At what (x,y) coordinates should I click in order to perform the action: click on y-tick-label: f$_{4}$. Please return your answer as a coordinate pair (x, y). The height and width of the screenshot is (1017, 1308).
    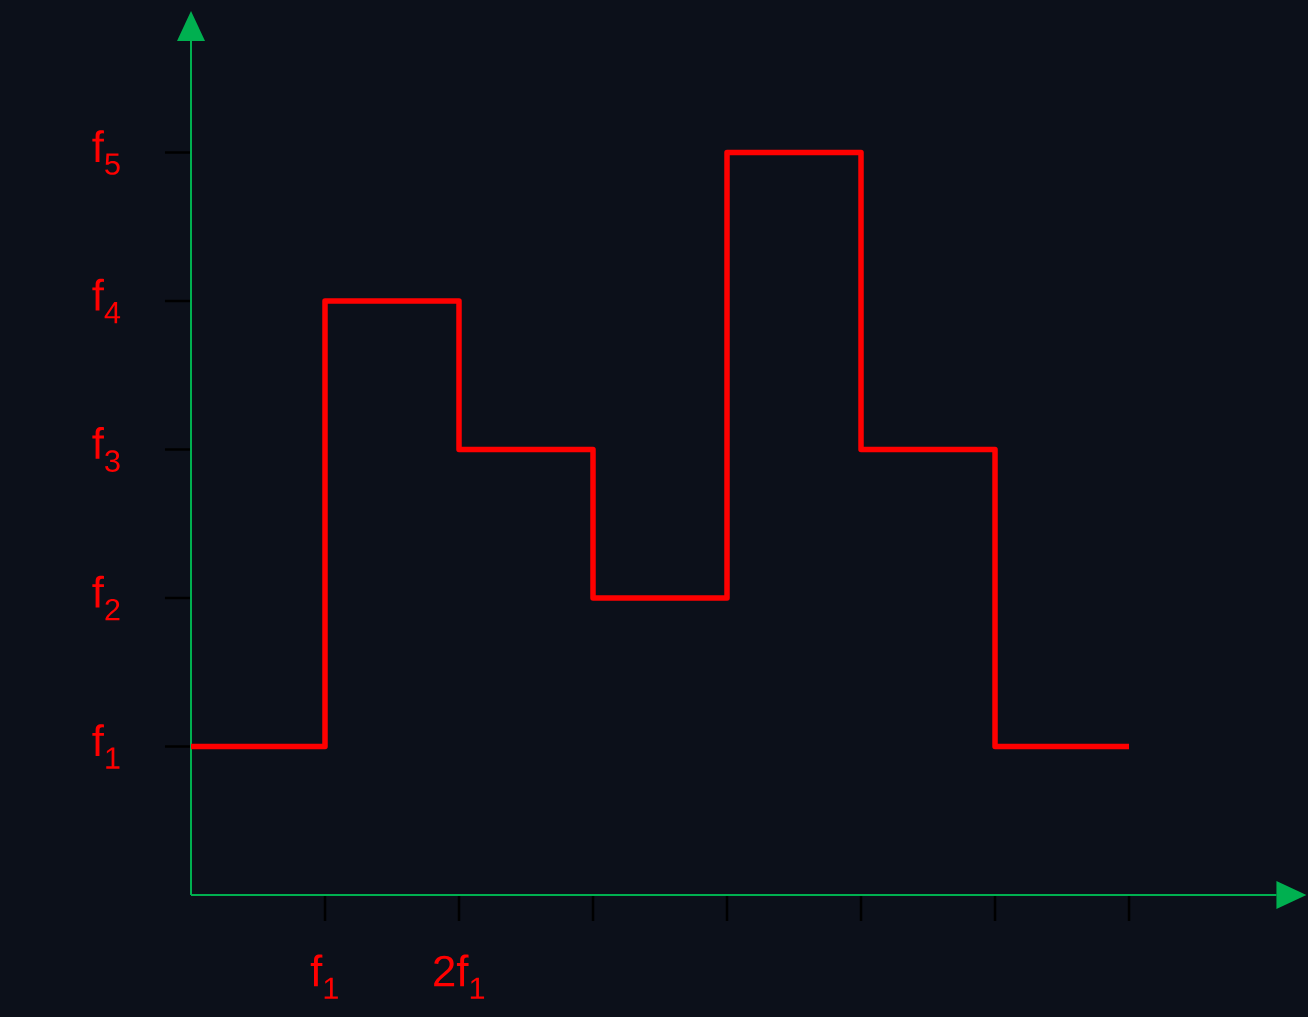
    Looking at the image, I should click on (106, 301).